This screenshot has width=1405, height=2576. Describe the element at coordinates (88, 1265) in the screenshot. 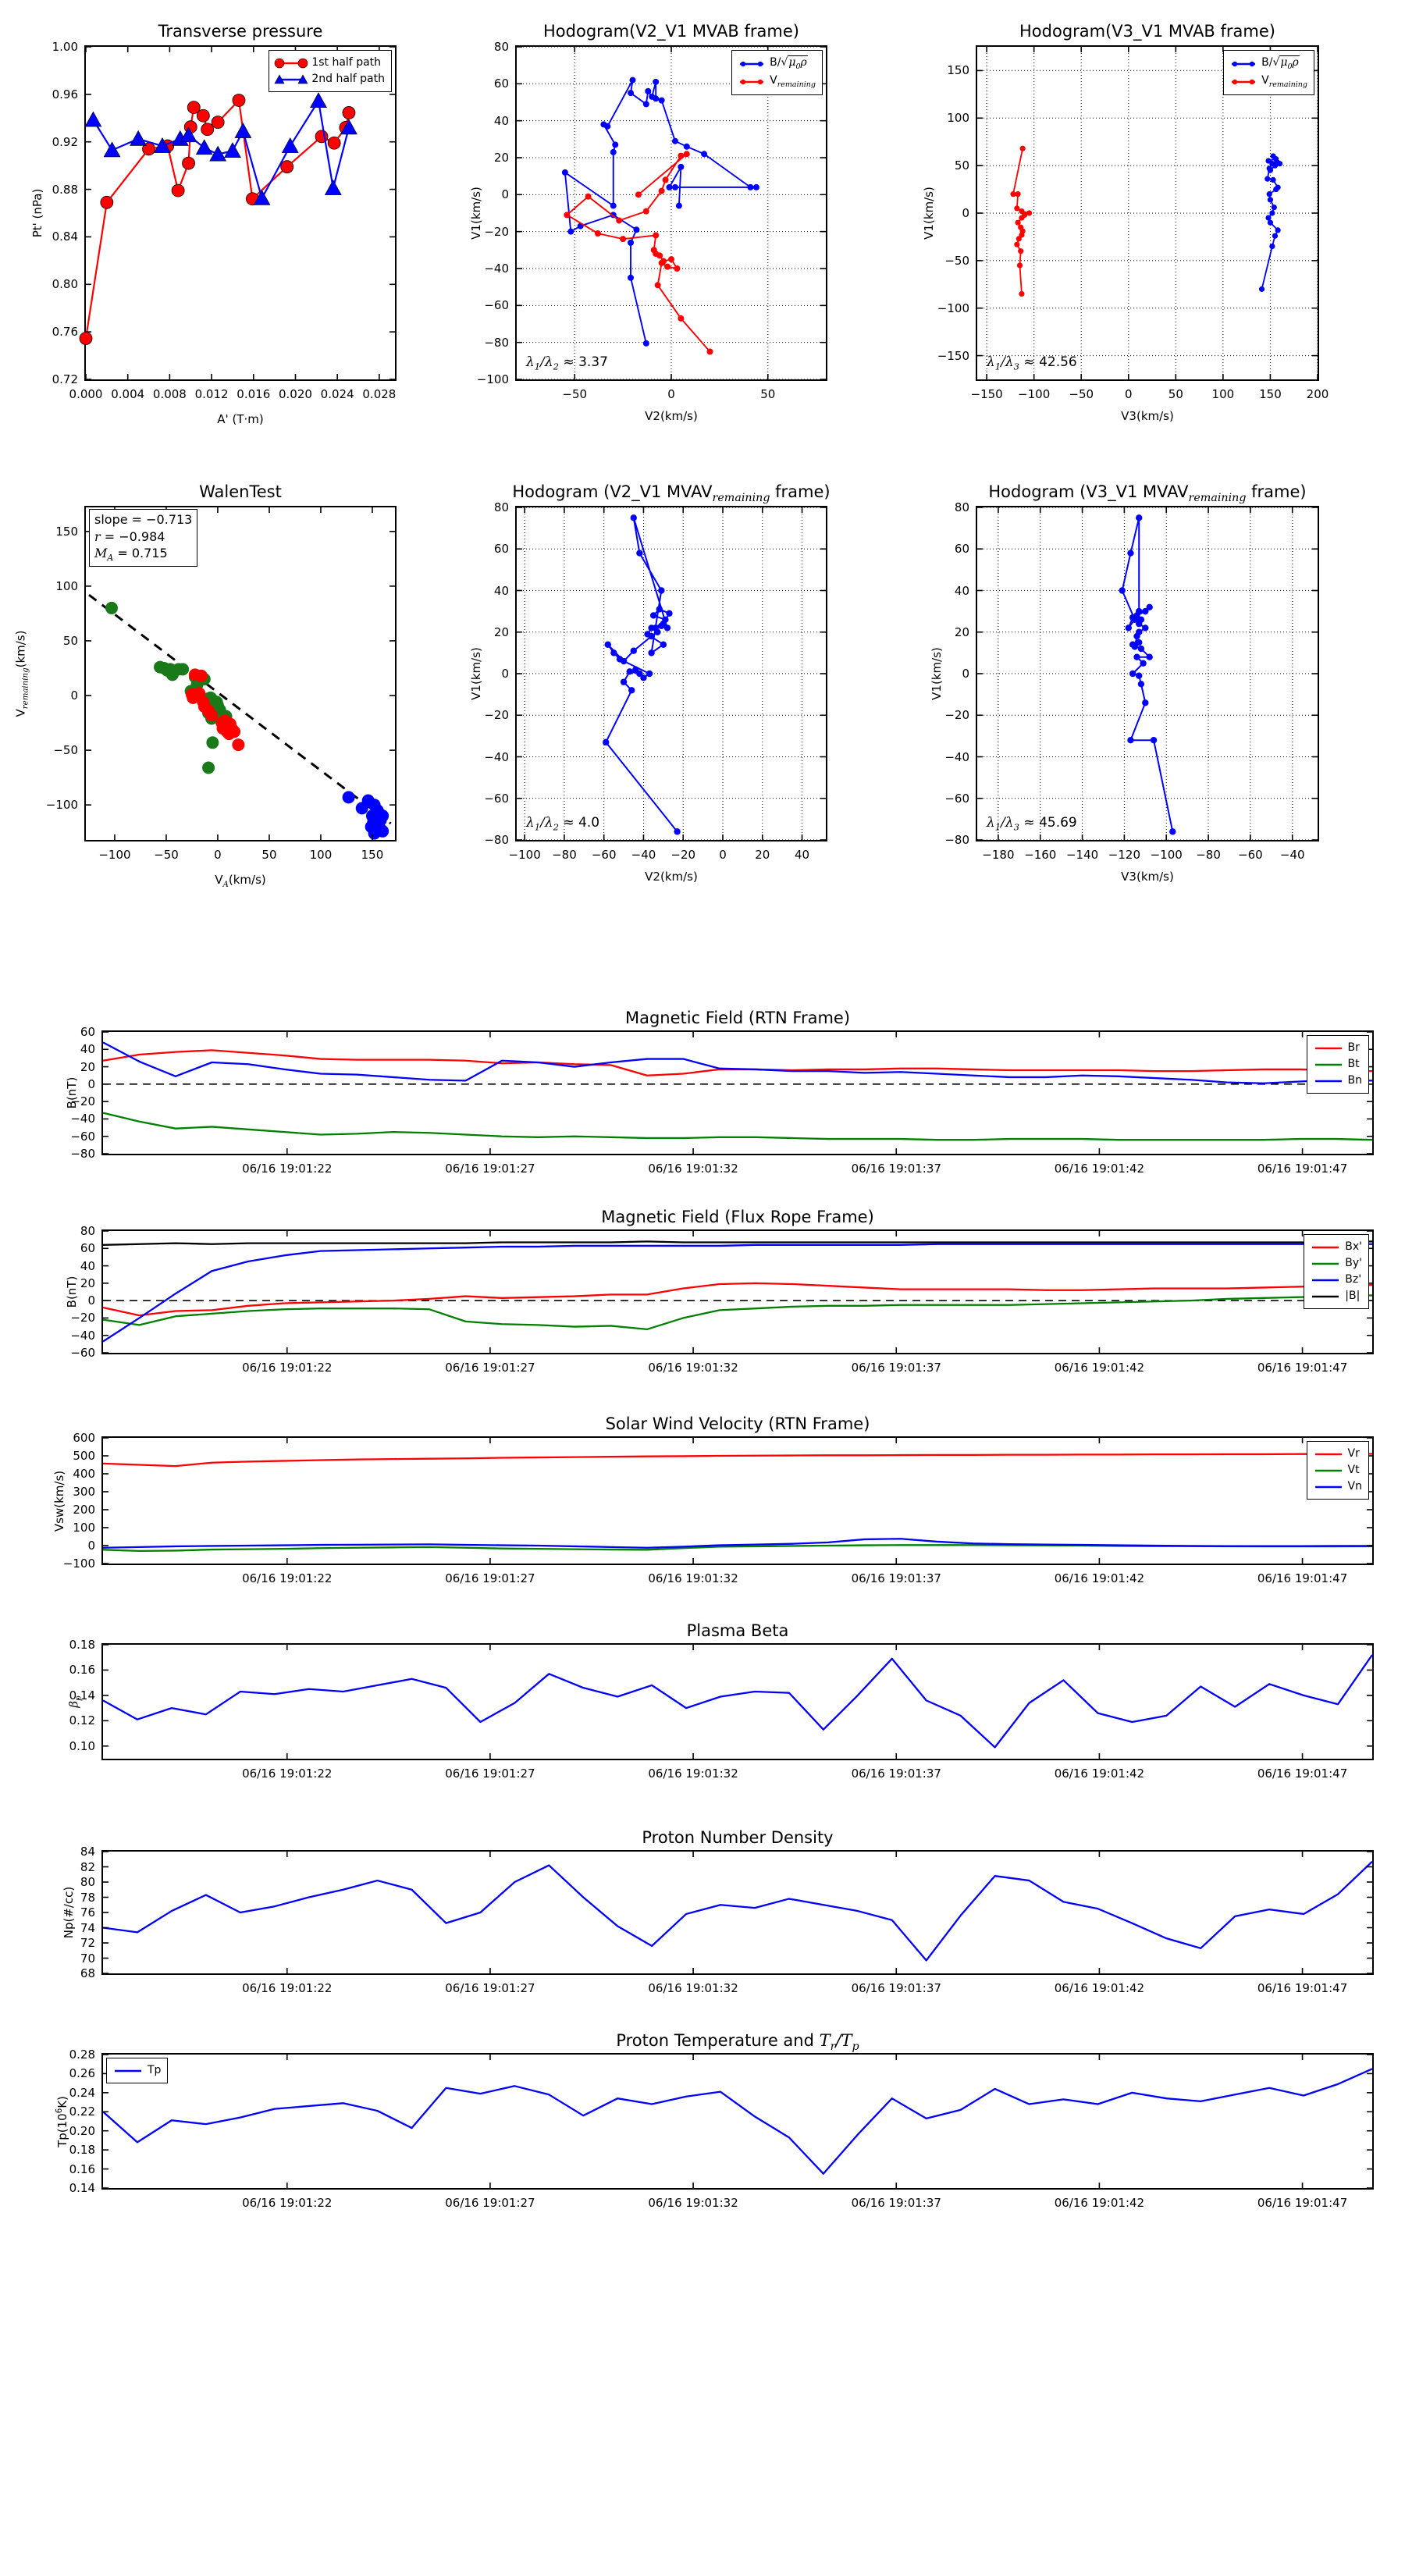

I see `ytick-magnetic-field-flux-rope-5: 40` at that location.